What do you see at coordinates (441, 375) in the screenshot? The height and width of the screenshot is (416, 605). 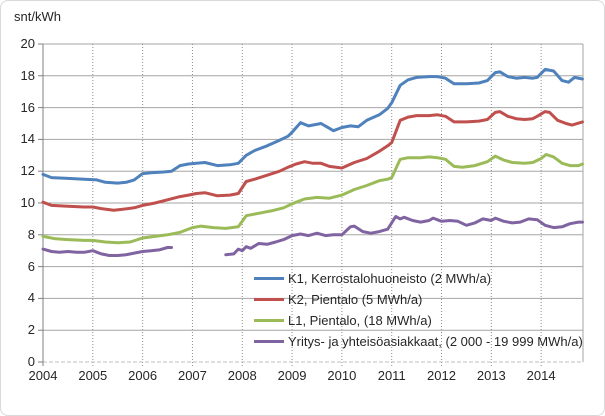 I see `x-tick-label: 2012` at bounding box center [441, 375].